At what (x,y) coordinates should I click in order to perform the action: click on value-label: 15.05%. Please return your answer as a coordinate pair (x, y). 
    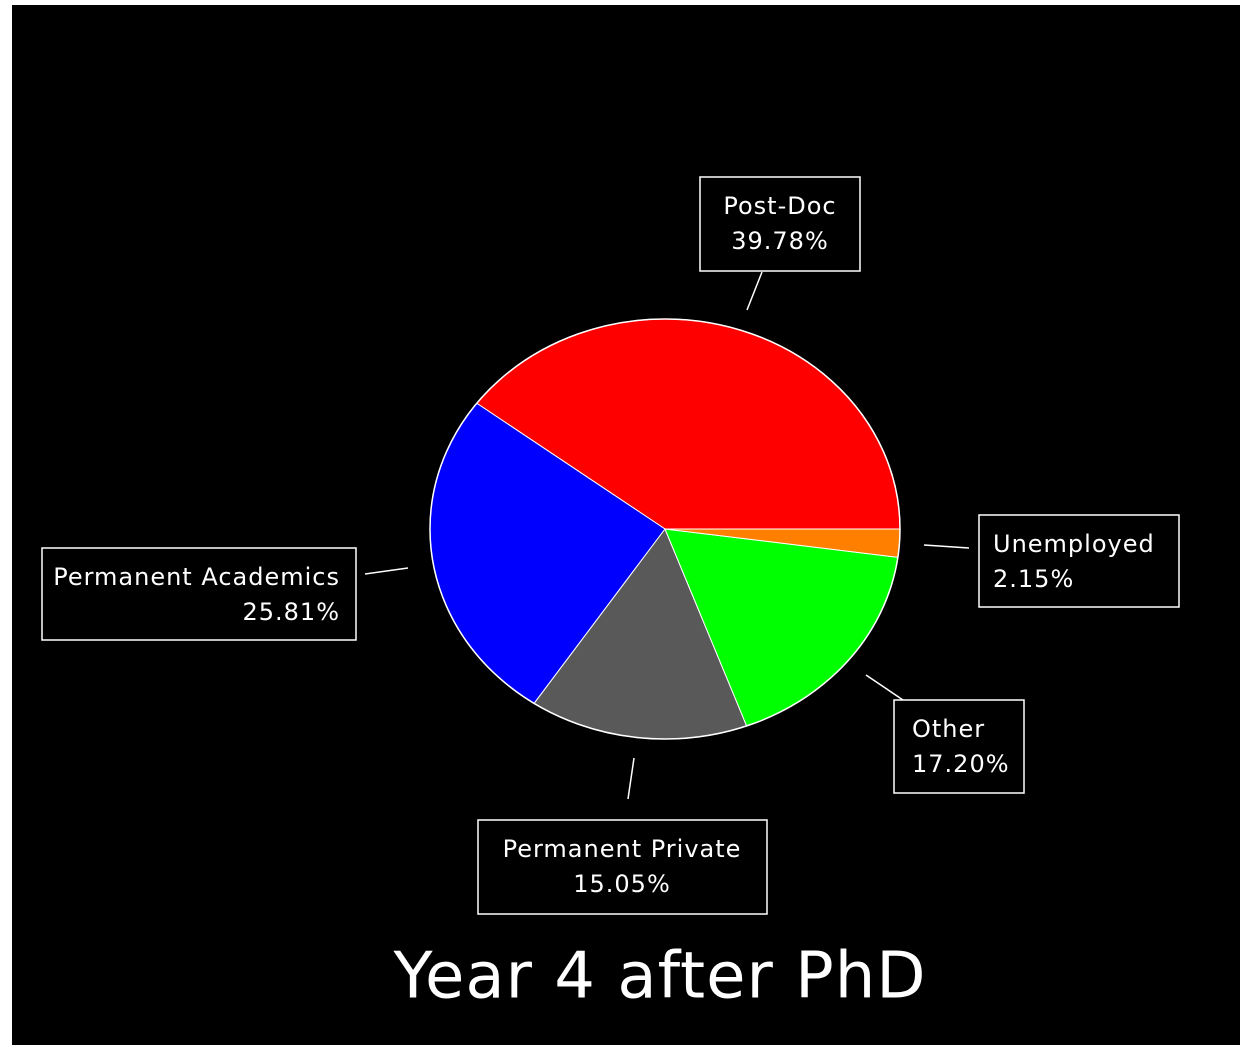
    Looking at the image, I should click on (622, 884).